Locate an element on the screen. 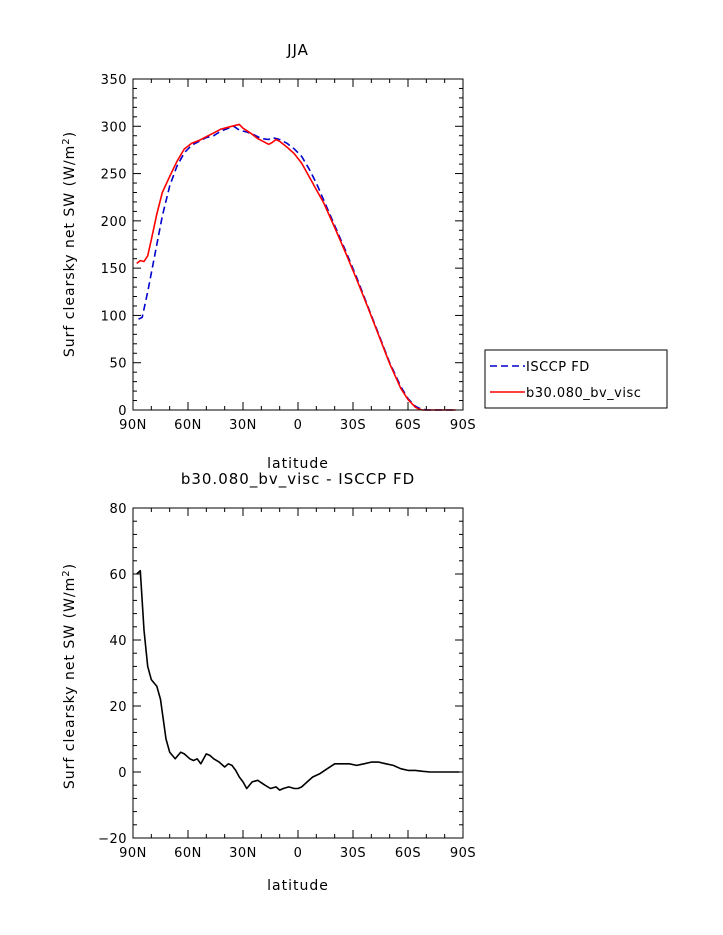  legend-box is located at coordinates (576, 379).